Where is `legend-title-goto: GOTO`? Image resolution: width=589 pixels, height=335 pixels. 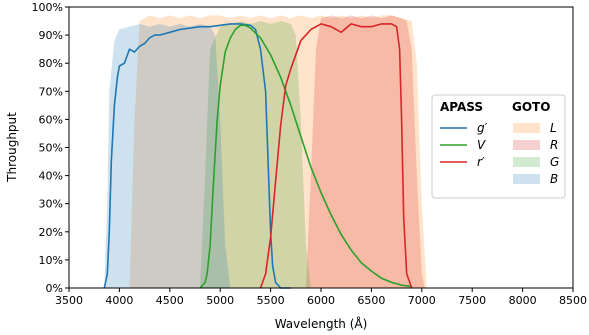 legend-title-goto: GOTO is located at coordinates (531, 107).